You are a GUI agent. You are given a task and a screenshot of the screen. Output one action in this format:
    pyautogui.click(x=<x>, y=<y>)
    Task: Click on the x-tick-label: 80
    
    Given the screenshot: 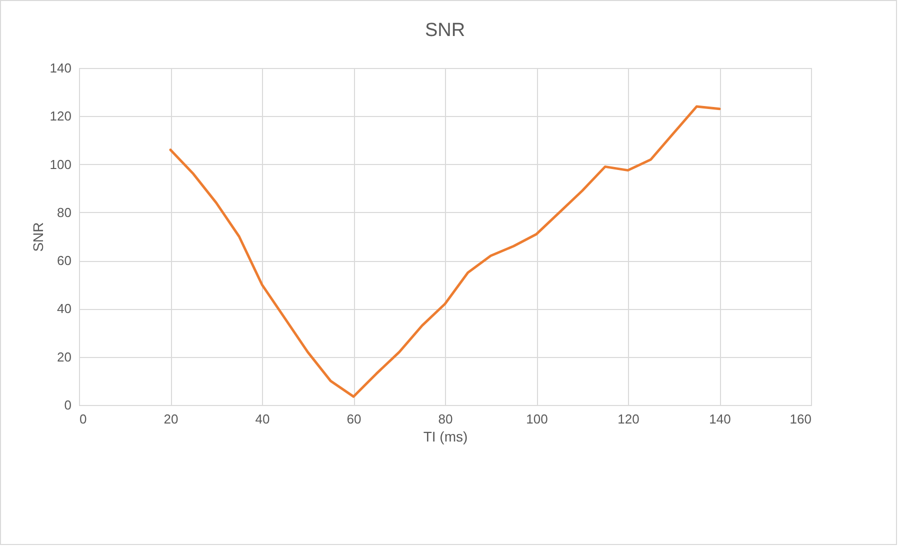 What is the action you would take?
    pyautogui.click(x=445, y=419)
    